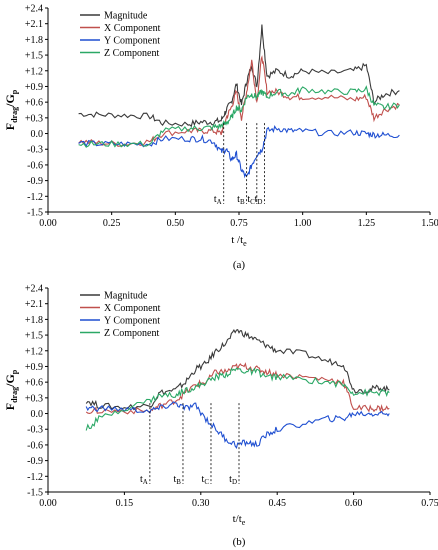 Image resolution: width=438 pixels, height=550 pixels. What do you see at coordinates (303, 223) in the screenshot?
I see `x-tick-label: 1.00` at bounding box center [303, 223].